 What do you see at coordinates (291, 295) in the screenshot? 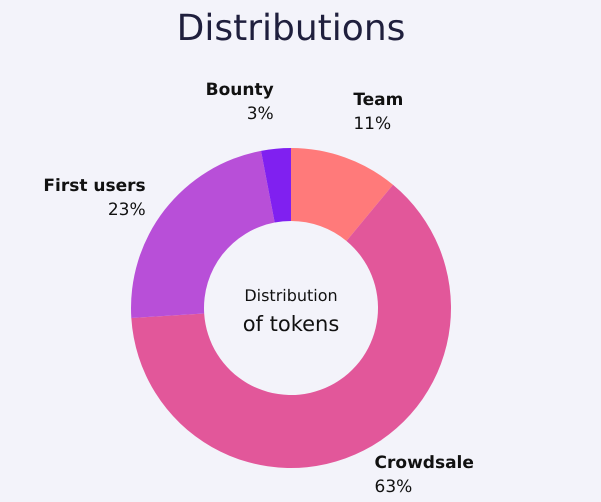
I see `text: Distribution` at bounding box center [291, 295].